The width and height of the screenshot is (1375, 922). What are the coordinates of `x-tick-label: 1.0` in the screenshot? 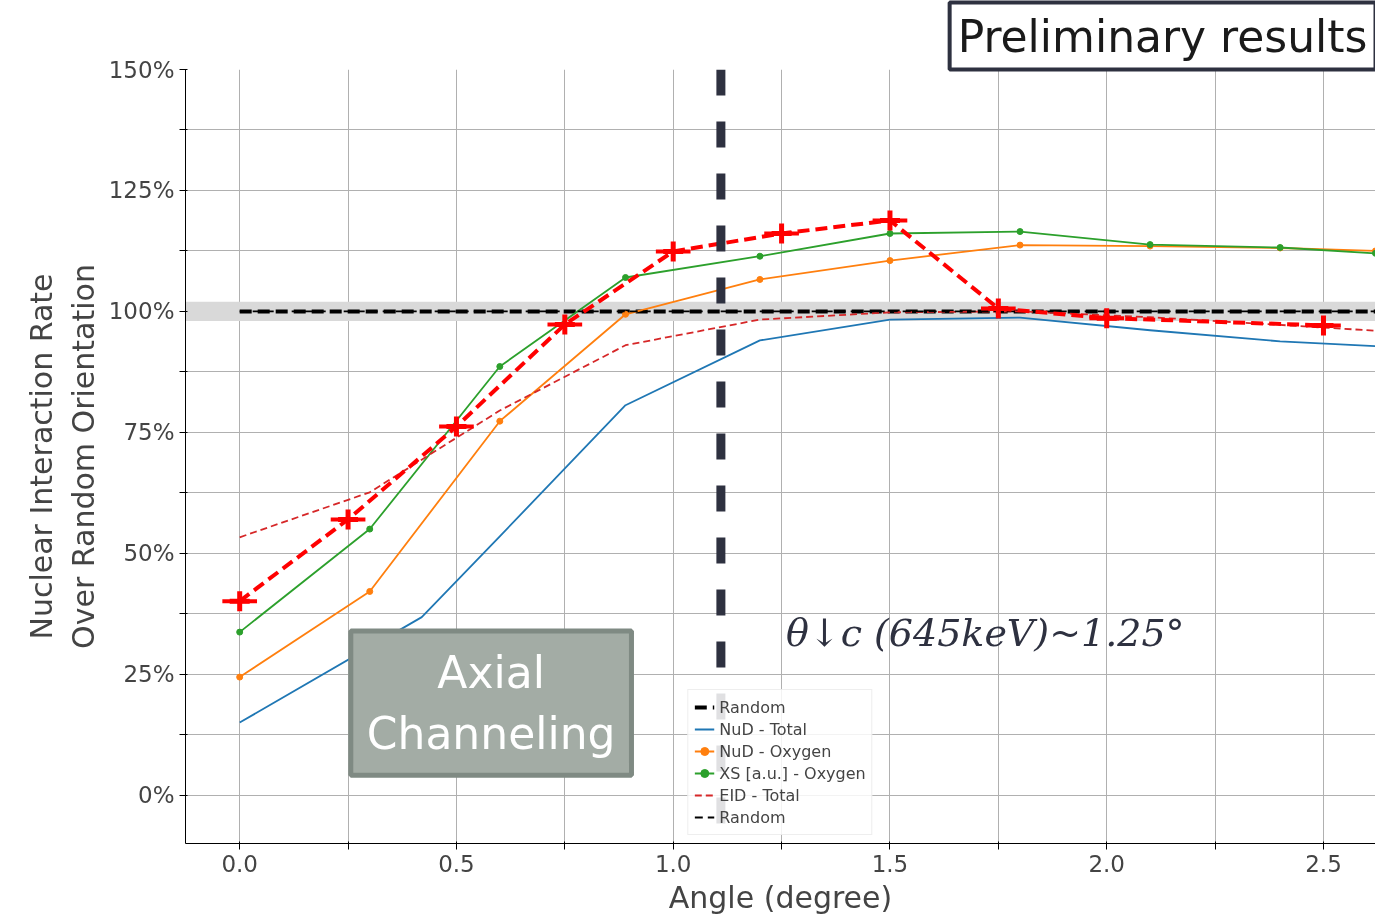 It's located at (673, 863).